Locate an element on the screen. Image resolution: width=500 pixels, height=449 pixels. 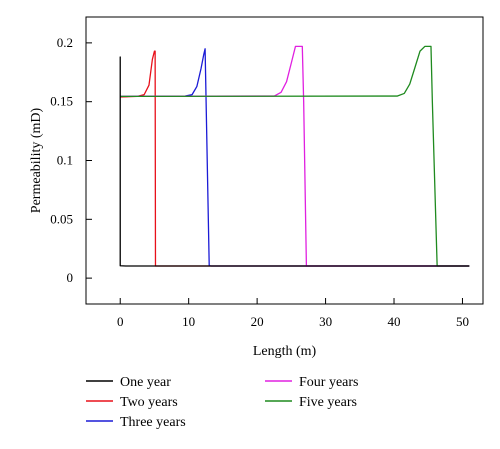
x-tick-label: 30 is located at coordinates (325, 321).